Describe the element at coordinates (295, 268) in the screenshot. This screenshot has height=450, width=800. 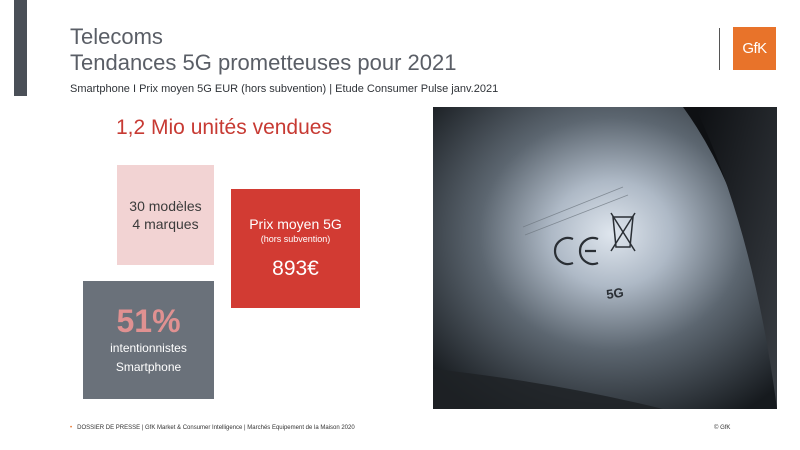
I see `price-value: 893€` at that location.